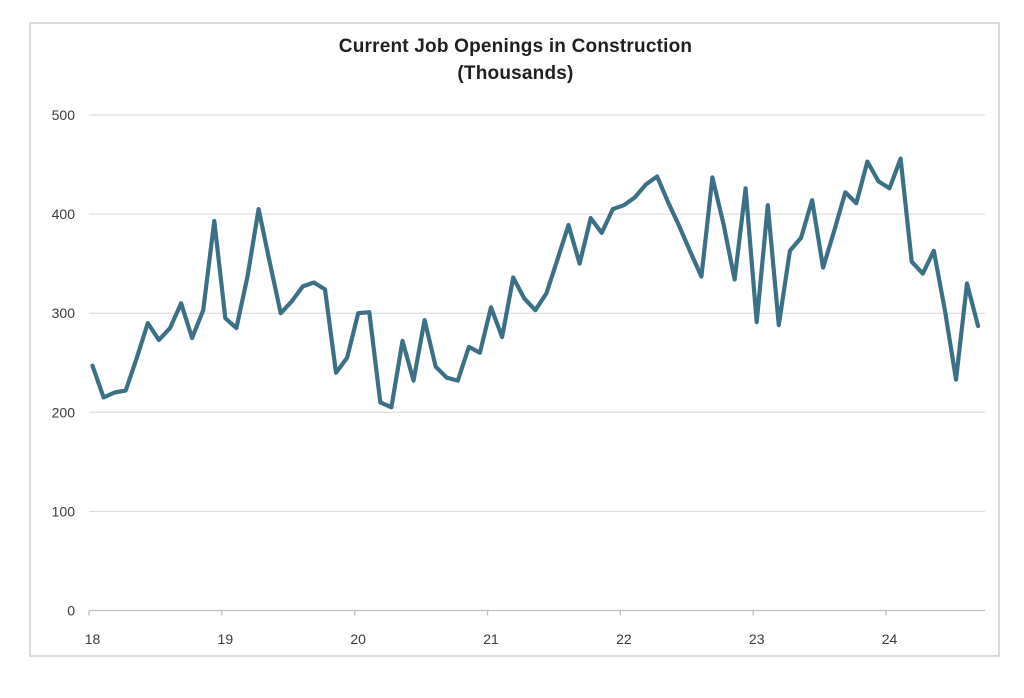 Image resolution: width=1024 pixels, height=698 pixels. What do you see at coordinates (890, 639) in the screenshot?
I see `x-axis-label-24: 24` at bounding box center [890, 639].